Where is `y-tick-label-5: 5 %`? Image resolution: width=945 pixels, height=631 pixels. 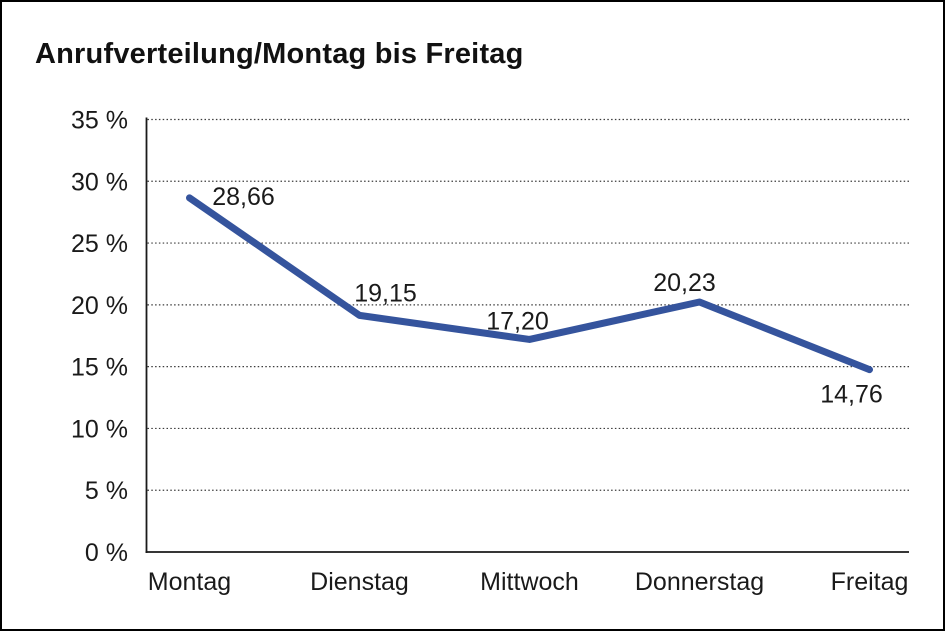 y-tick-label-5: 5 % is located at coordinates (106, 491).